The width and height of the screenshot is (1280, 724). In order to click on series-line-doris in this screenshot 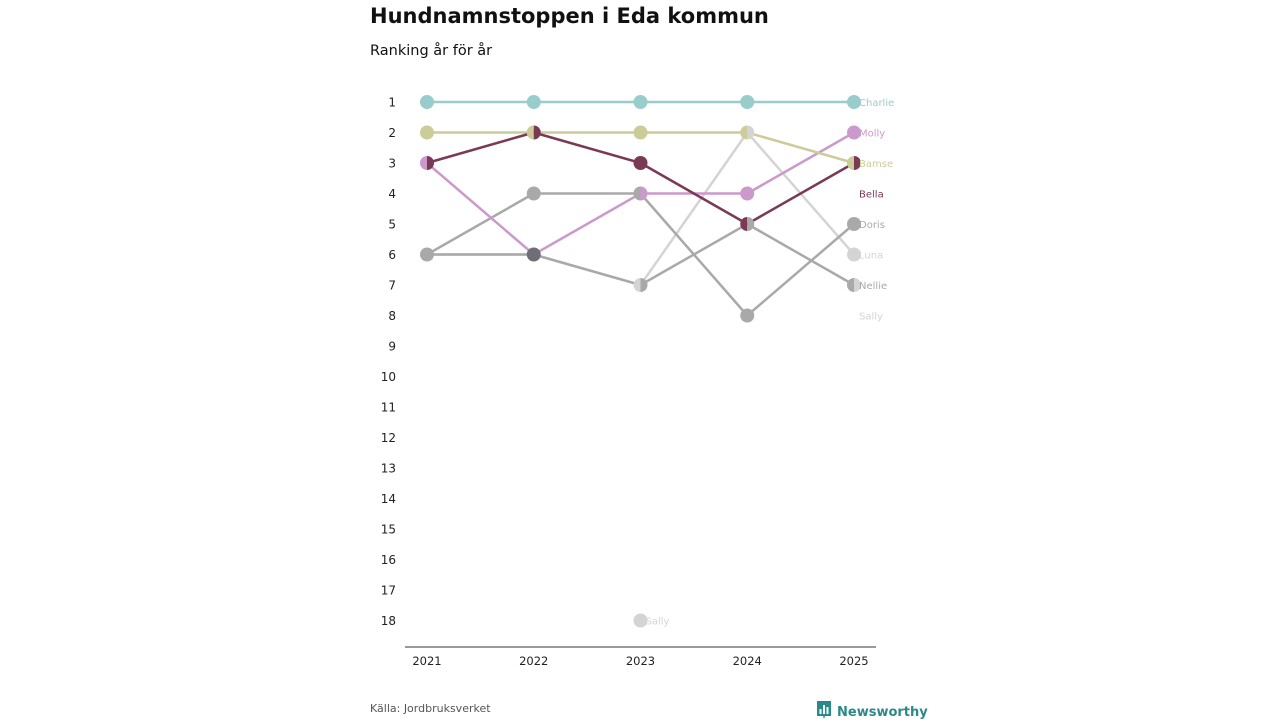, I will do `click(641, 254)`.